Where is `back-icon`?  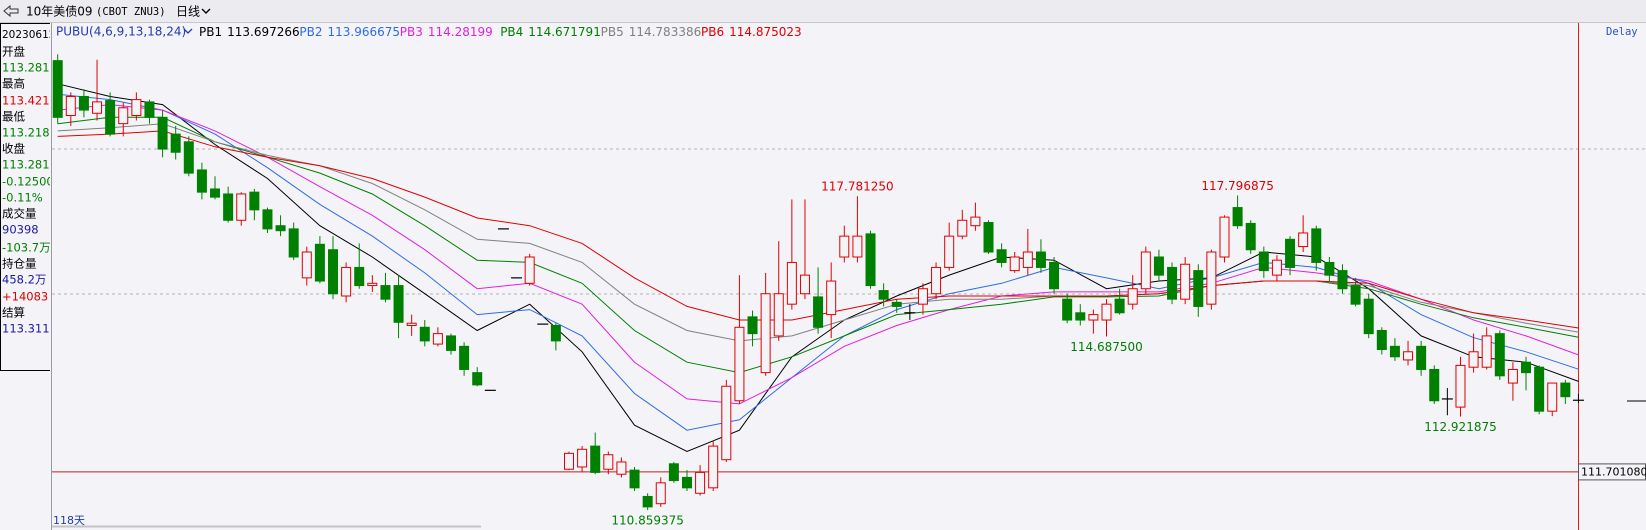
back-icon is located at coordinates (11, 11).